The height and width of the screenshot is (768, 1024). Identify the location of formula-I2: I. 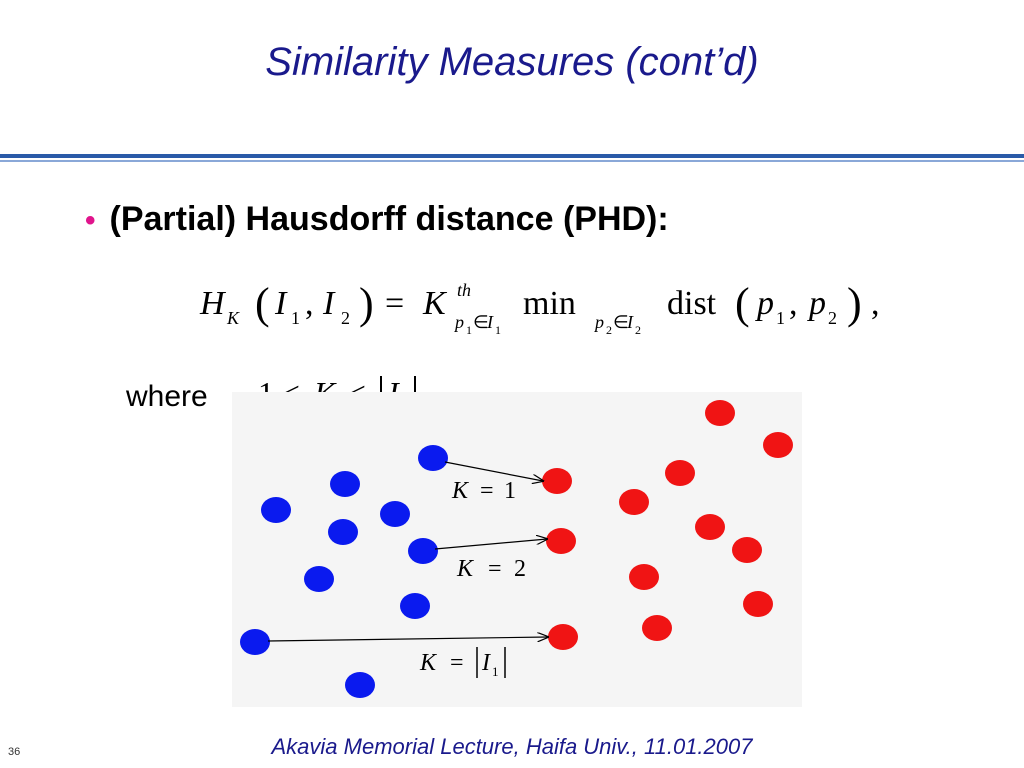
(329, 303).